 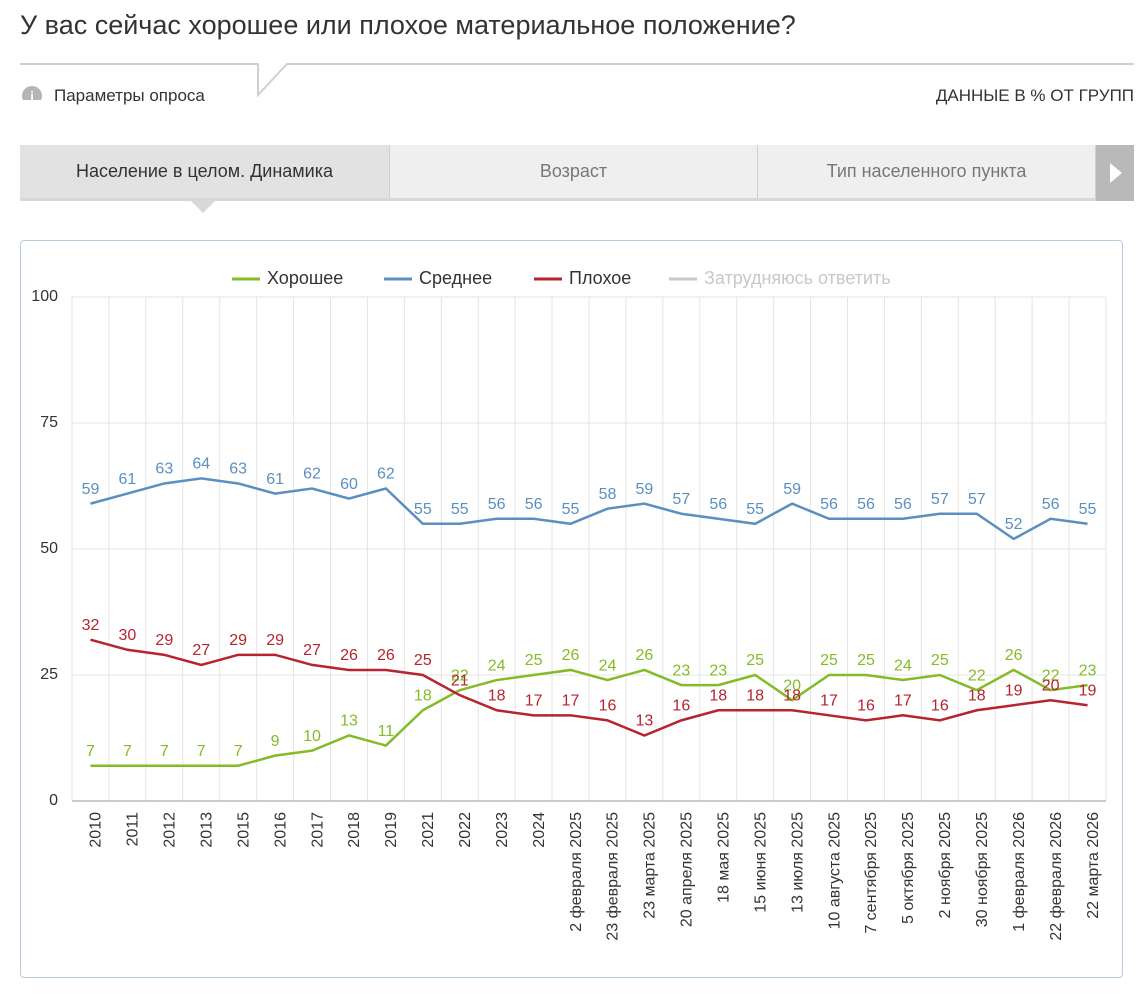 I want to click on data-label: 32, so click(x=91, y=625).